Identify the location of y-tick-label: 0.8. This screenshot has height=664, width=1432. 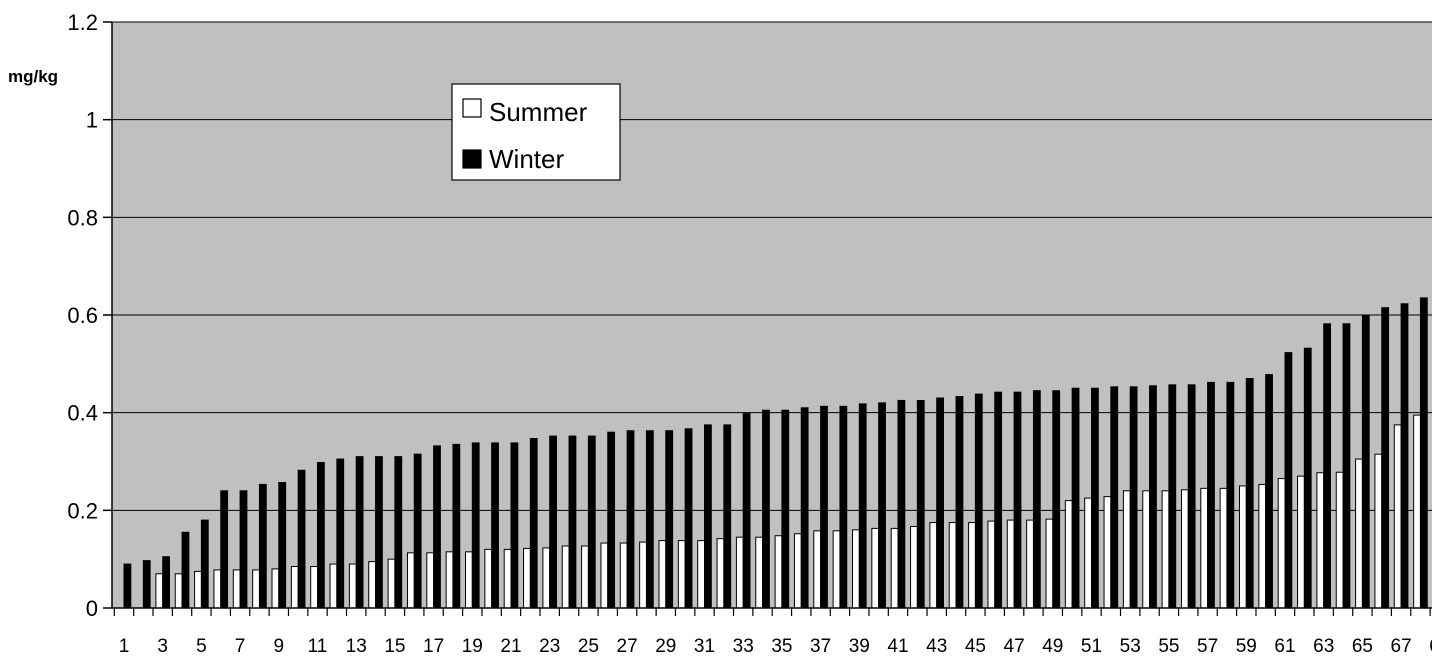
(82, 217).